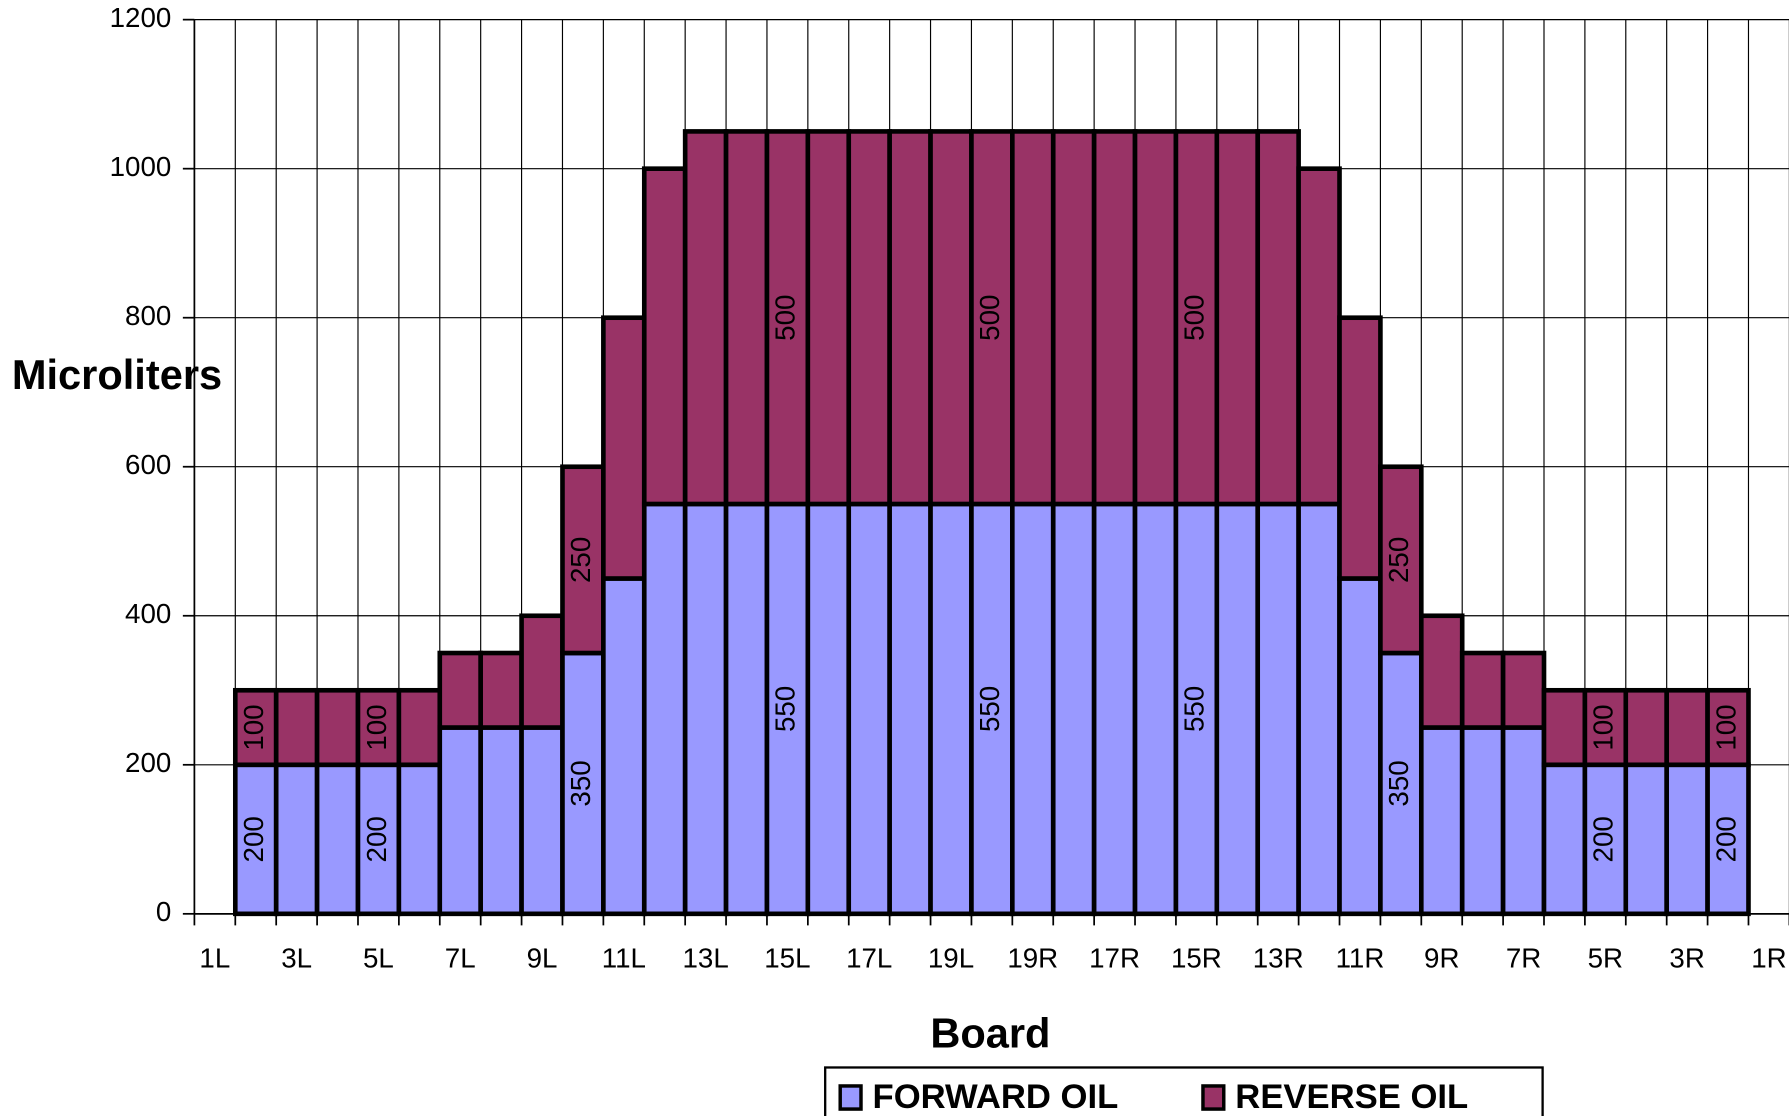  Describe the element at coordinates (141, 166) in the screenshot. I see `y-tick-label: 1000` at that location.